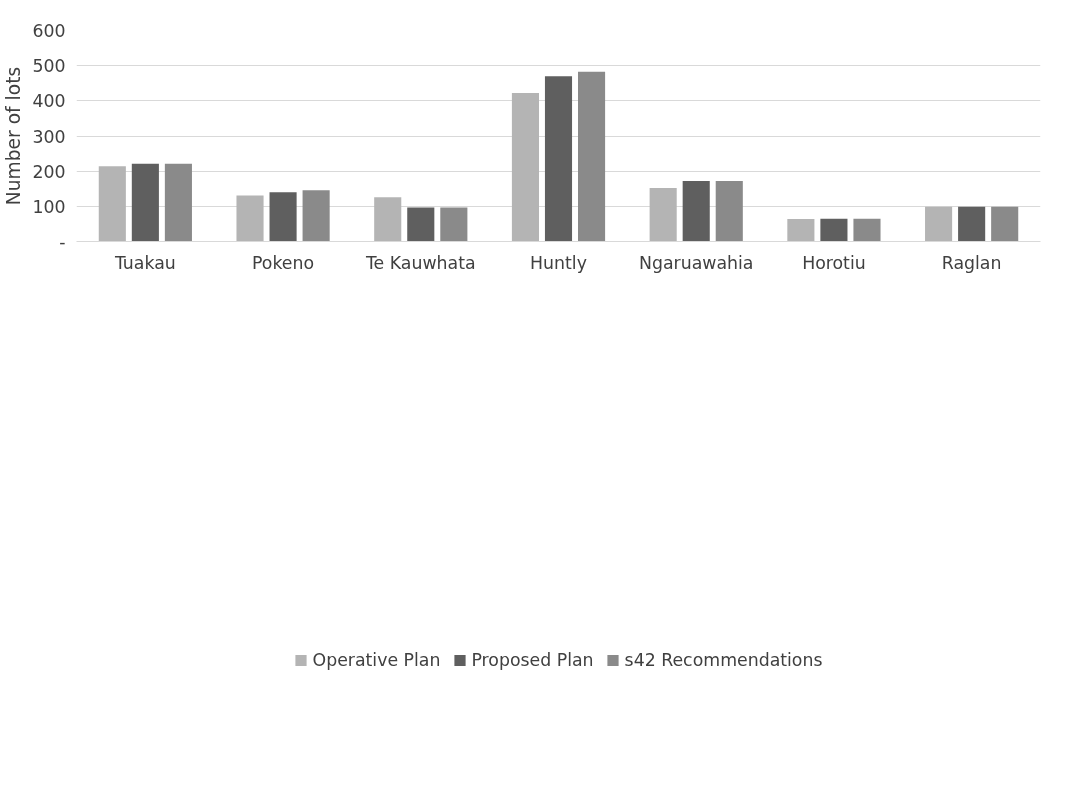  What do you see at coordinates (532, 660) in the screenshot?
I see `legend-label: Proposed Plan` at bounding box center [532, 660].